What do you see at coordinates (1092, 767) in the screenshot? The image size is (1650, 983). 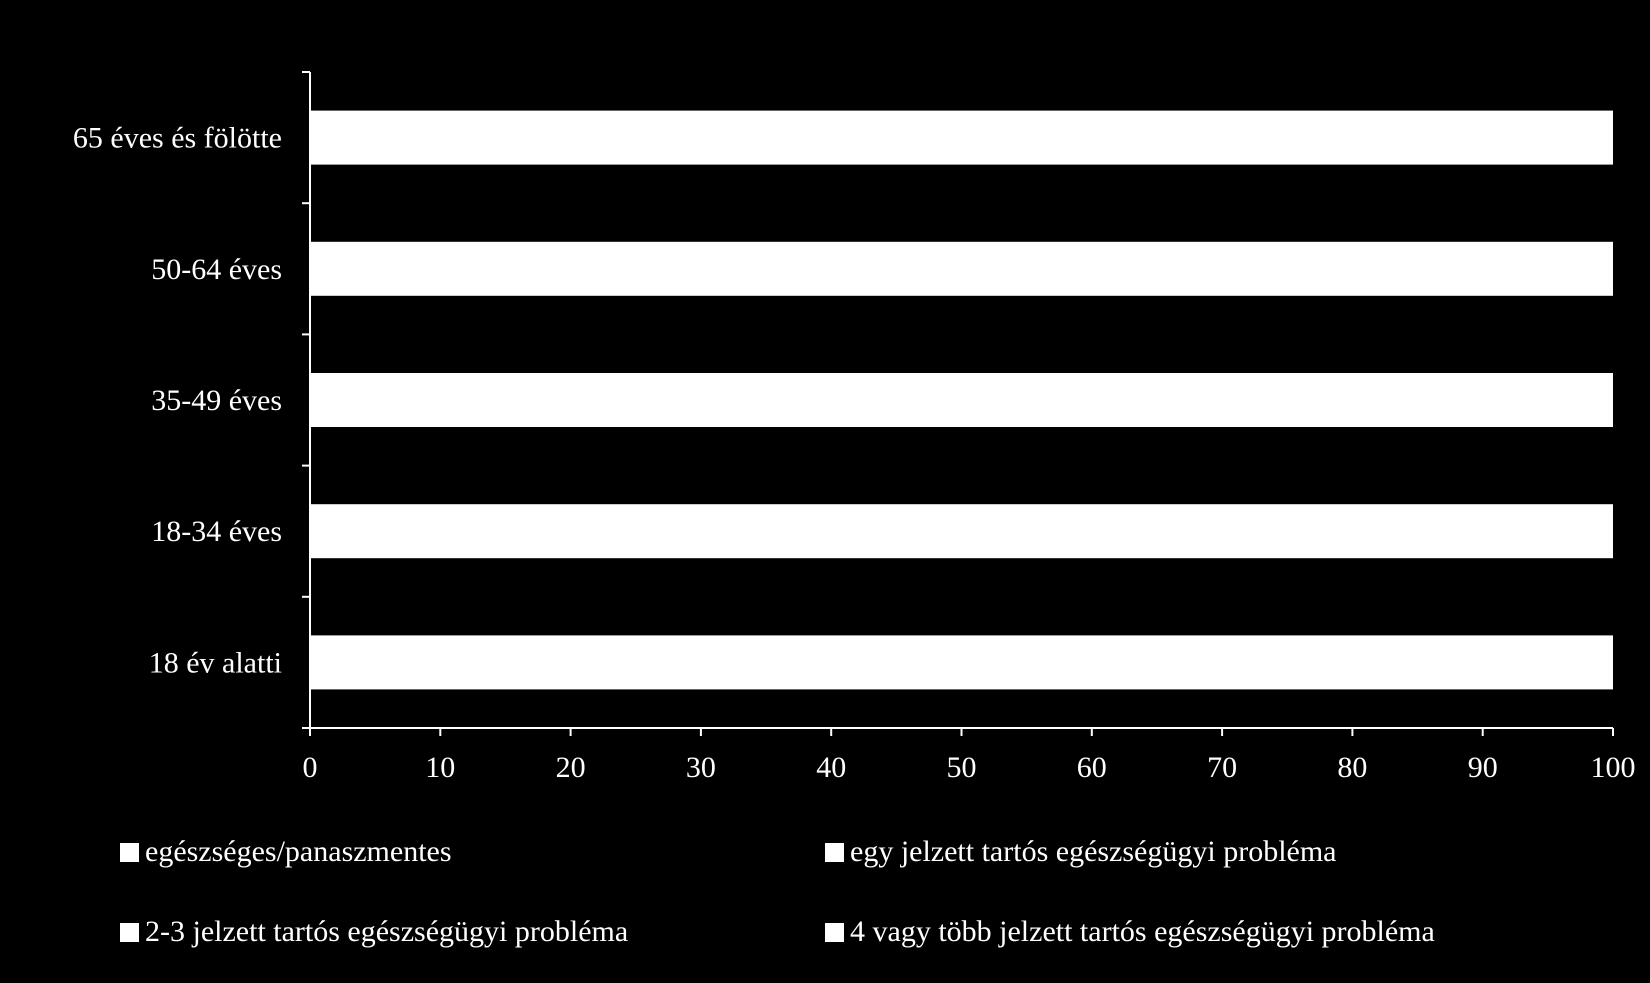 I see `x-tick-label: 60` at bounding box center [1092, 767].